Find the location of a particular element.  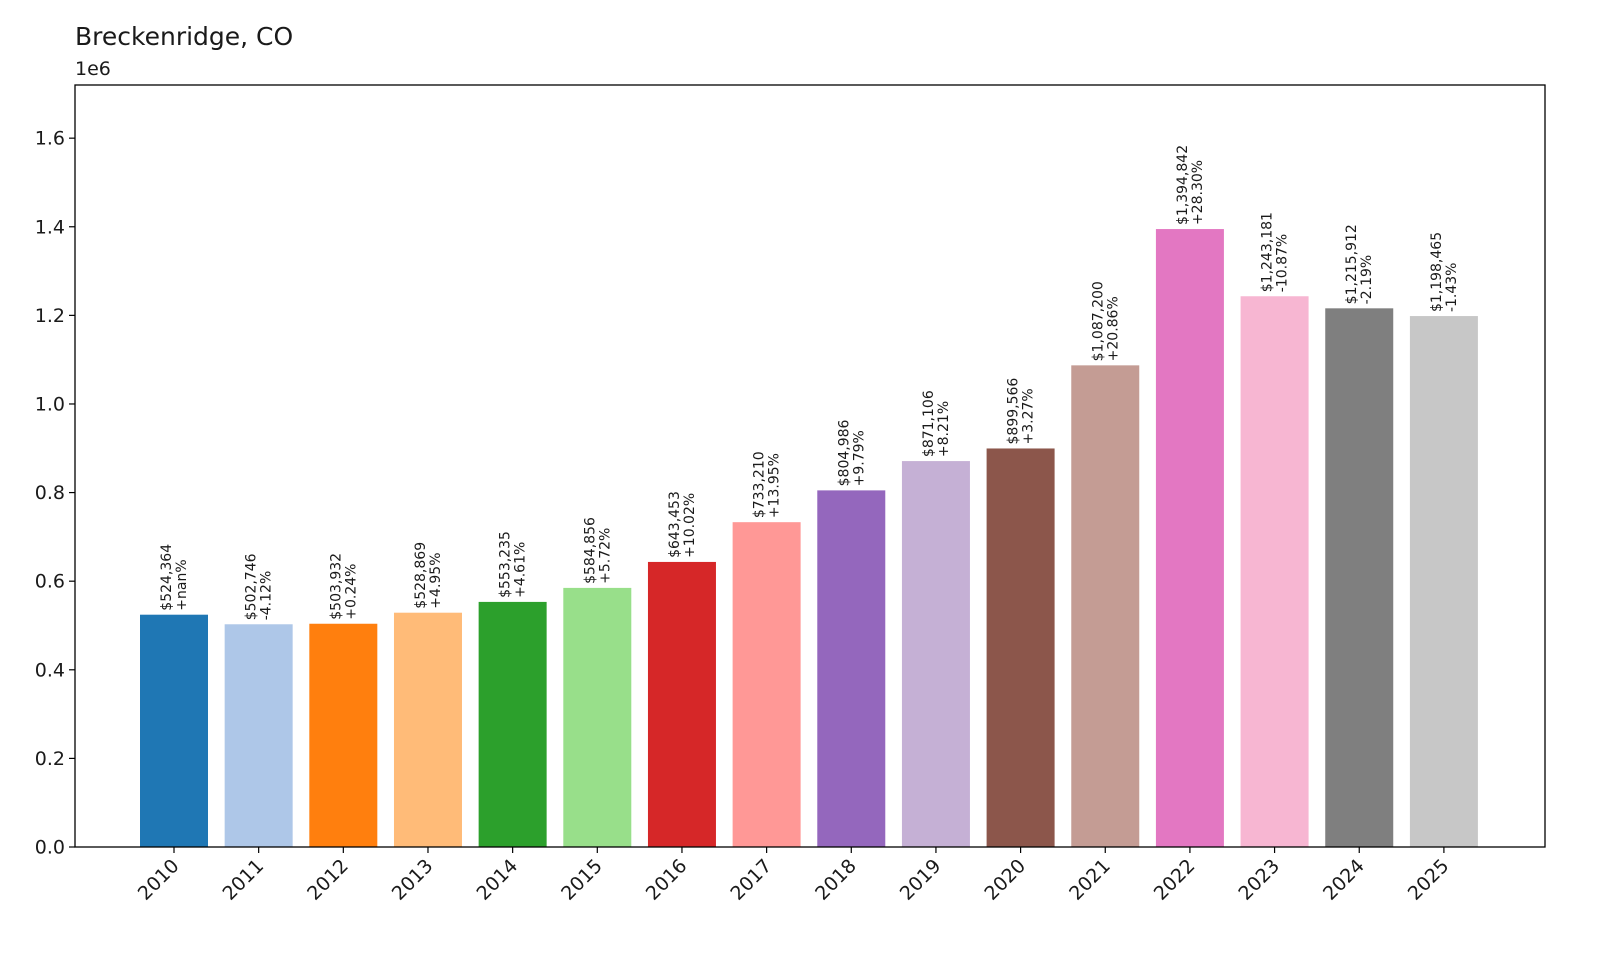

x-tick-label: 2014 is located at coordinates (497, 880).